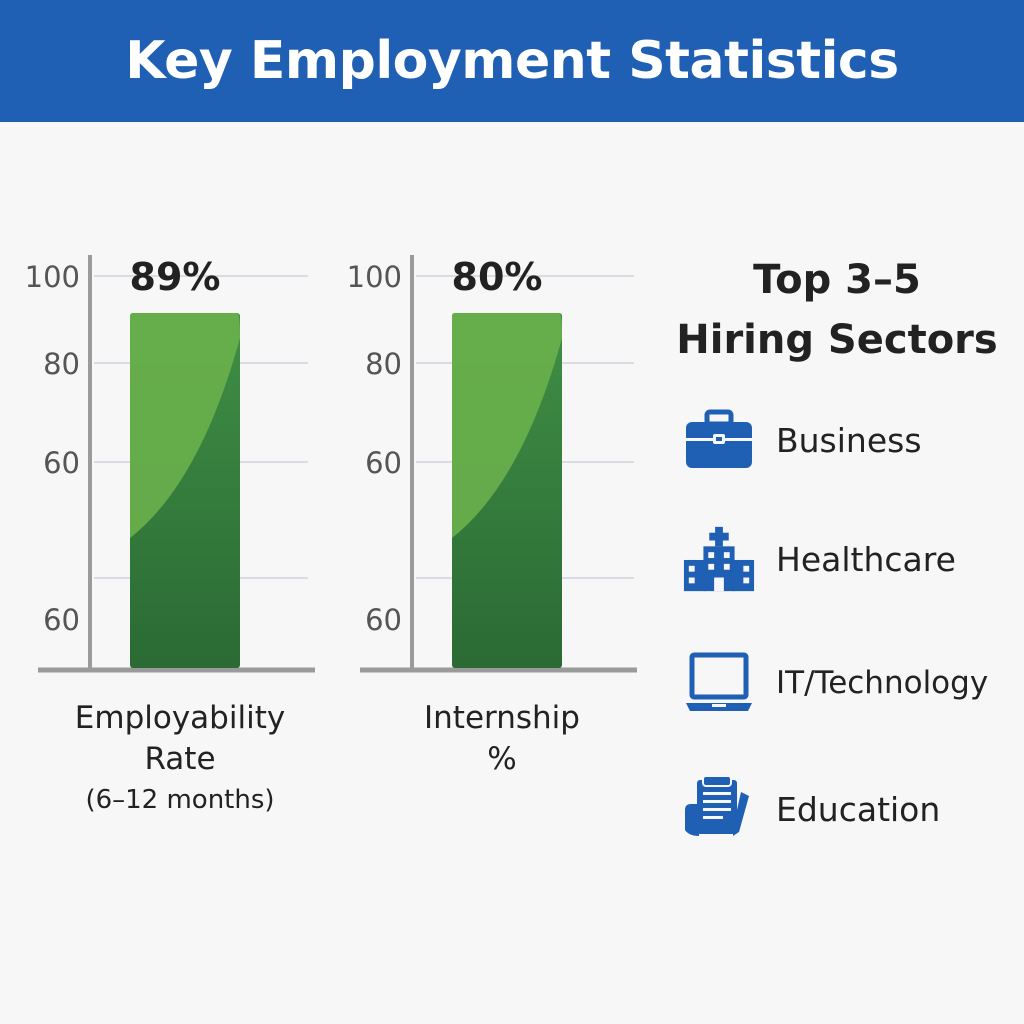  Describe the element at coordinates (858, 809) in the screenshot. I see `sector-label: Education` at that location.